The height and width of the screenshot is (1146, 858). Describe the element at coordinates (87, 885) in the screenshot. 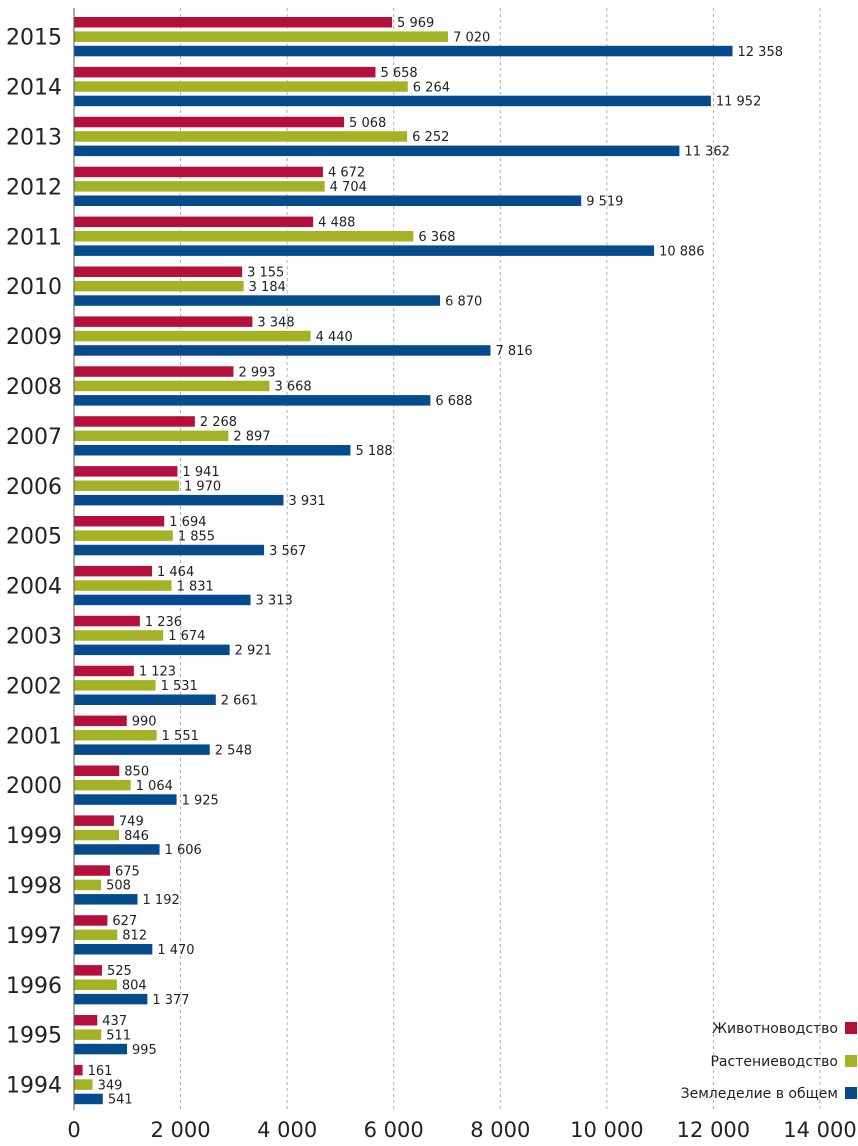

I see `bar-1998-s1` at that location.